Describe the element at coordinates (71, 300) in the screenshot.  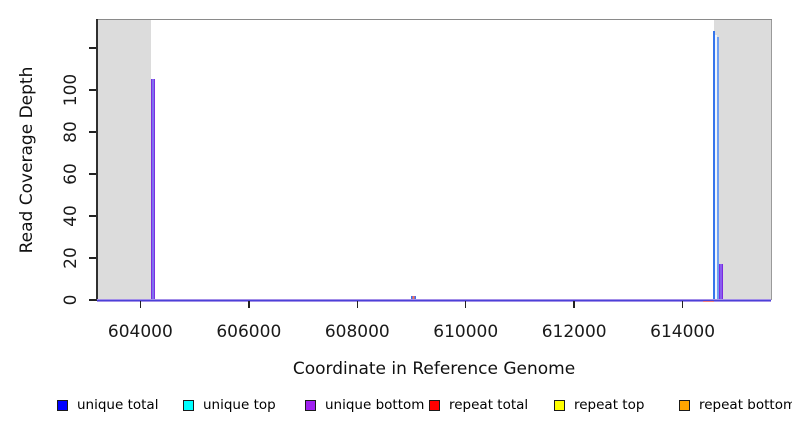
I see `y-tick-label: 0` at that location.